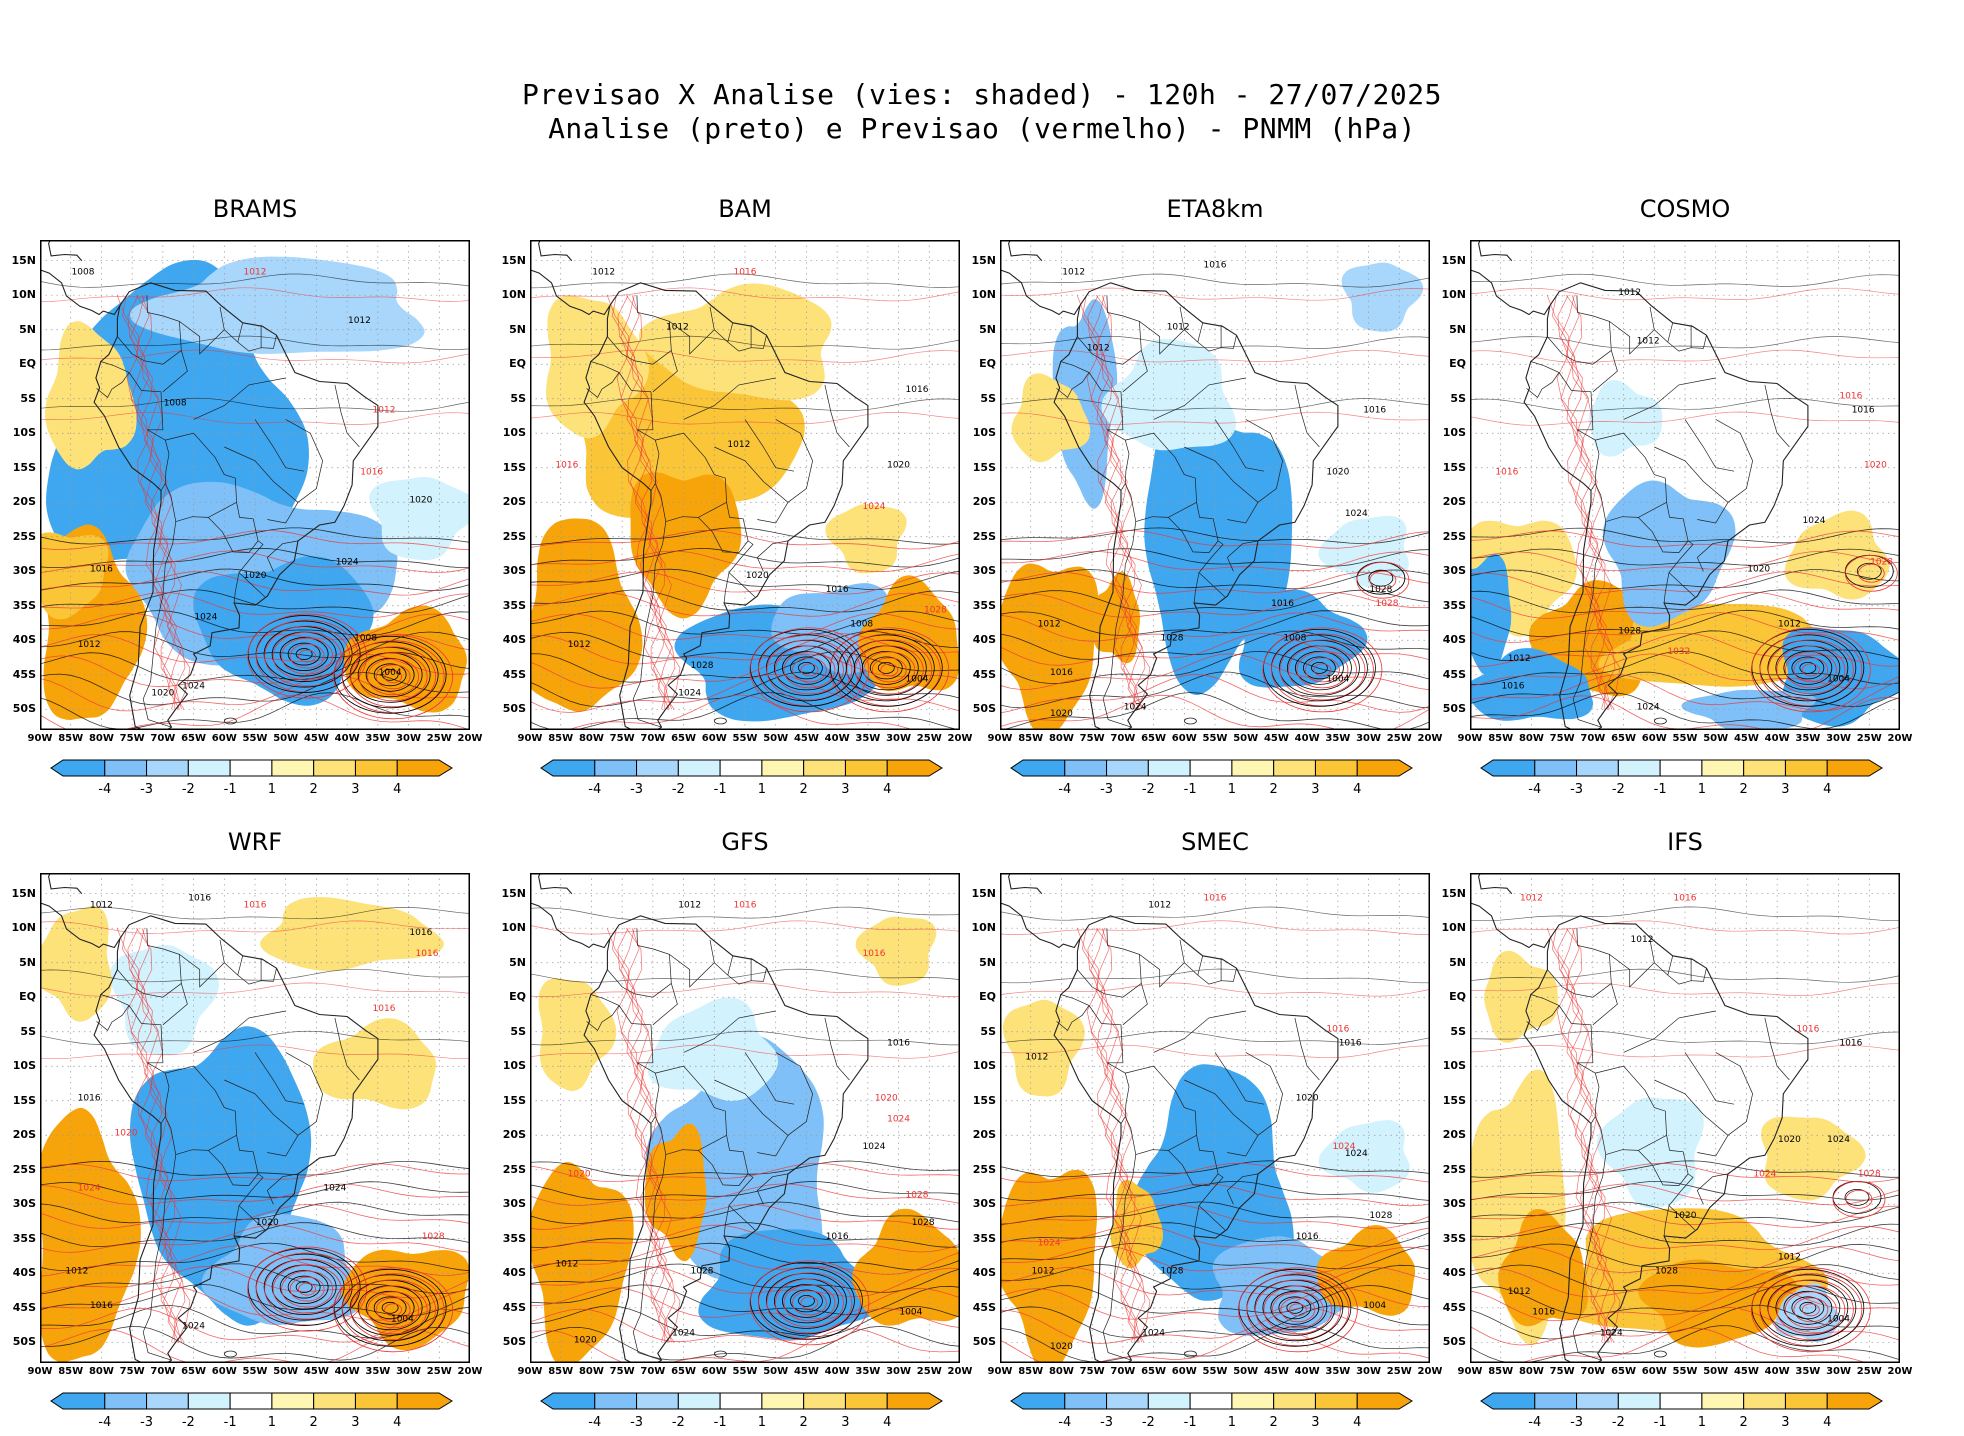 Image resolution: width=1964 pixels, height=1436 pixels. Describe the element at coordinates (595, 789) in the screenshot. I see `colorbar-label: -4` at that location.